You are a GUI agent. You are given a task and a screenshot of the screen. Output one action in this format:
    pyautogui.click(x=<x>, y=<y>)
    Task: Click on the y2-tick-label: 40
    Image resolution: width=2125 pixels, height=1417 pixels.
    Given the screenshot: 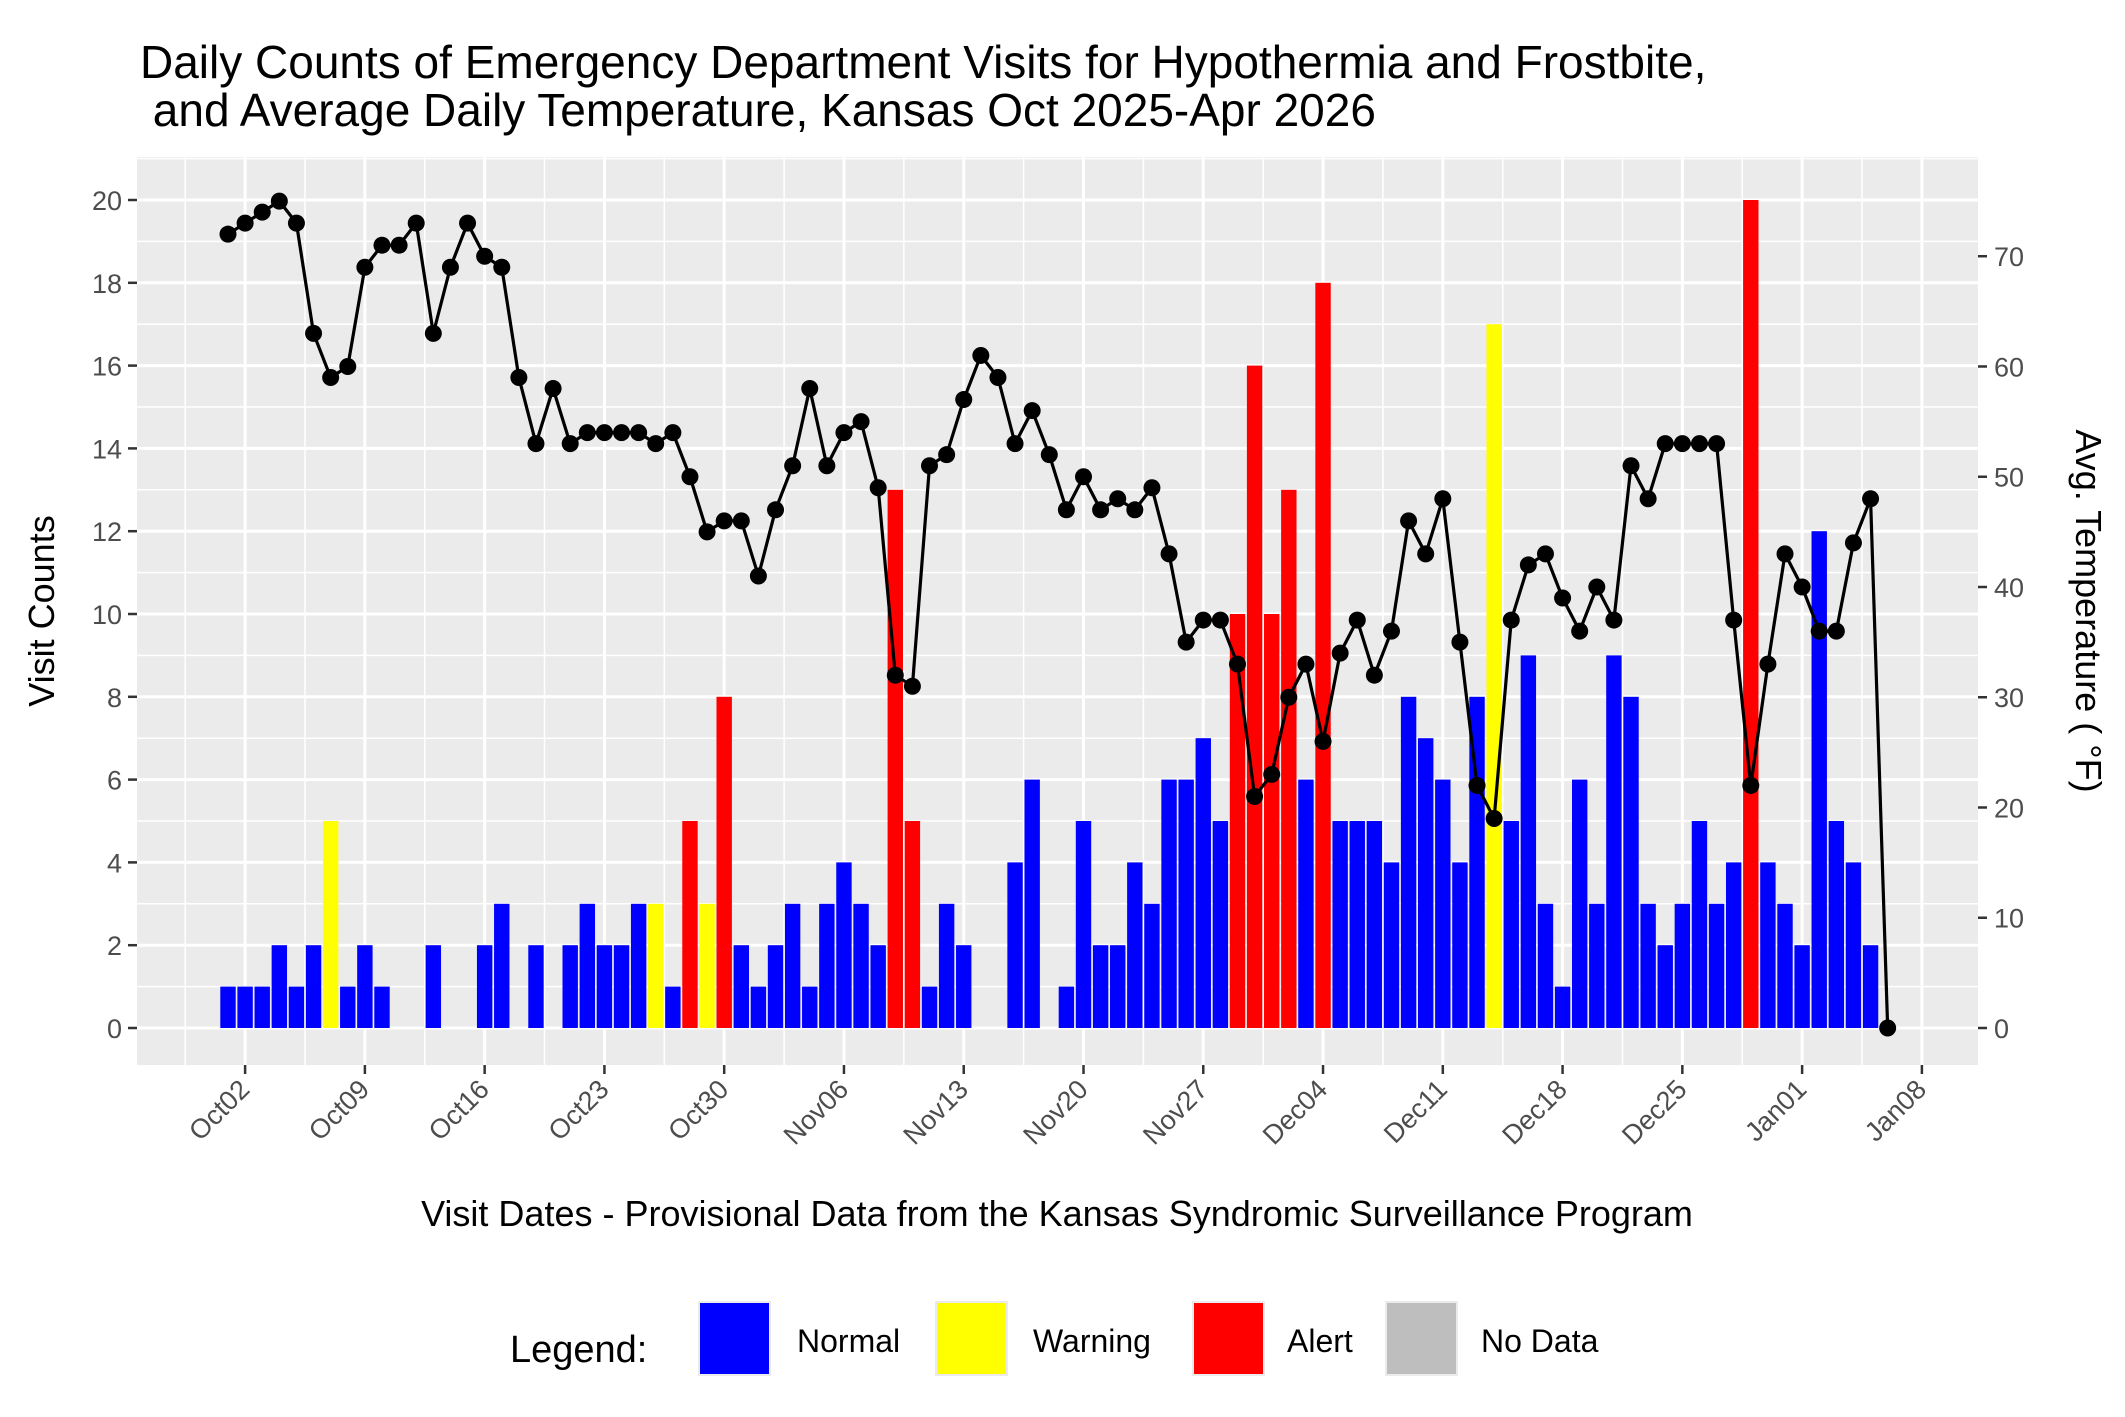 What is the action you would take?
    pyautogui.click(x=2009, y=588)
    